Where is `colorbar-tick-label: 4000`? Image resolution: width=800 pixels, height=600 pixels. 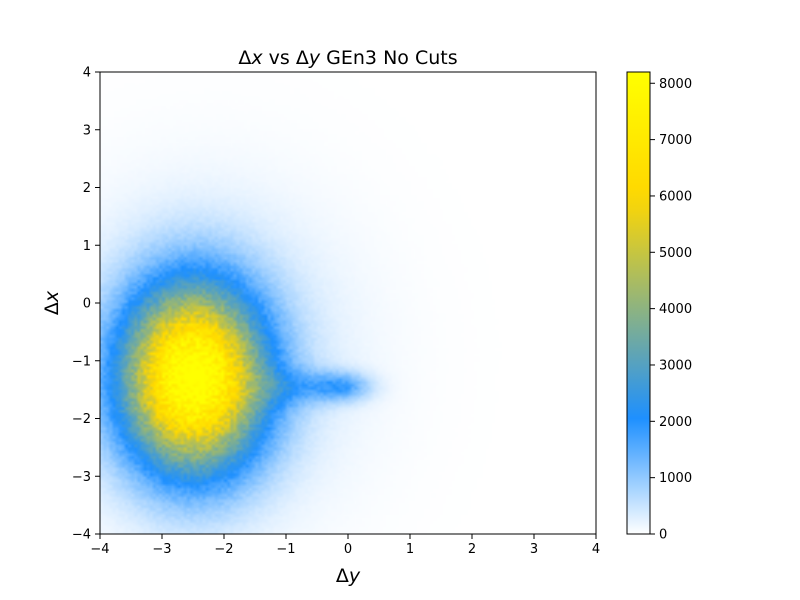
colorbar-tick-label: 4000 is located at coordinates (675, 309).